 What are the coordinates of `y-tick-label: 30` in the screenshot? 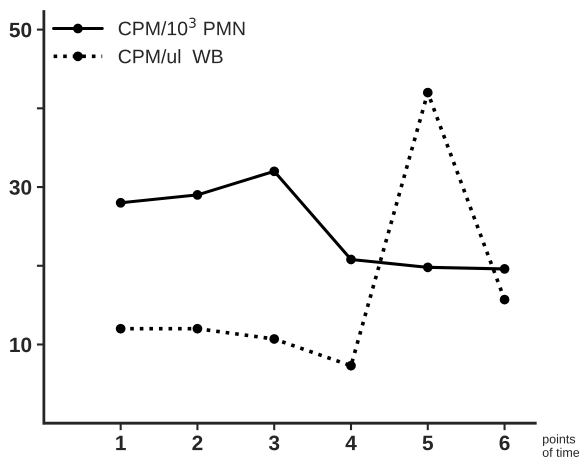 It's located at (20, 187).